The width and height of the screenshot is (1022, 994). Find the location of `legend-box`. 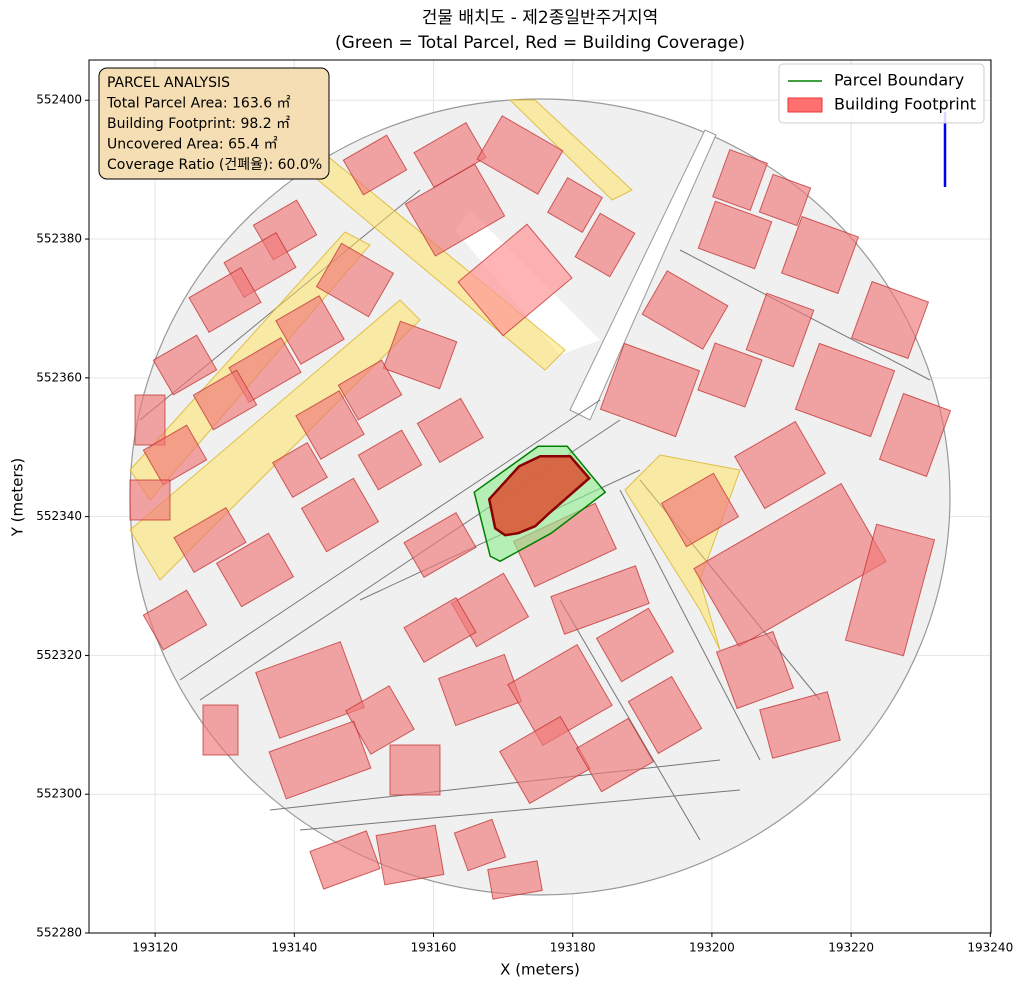

legend-box is located at coordinates (881, 93).